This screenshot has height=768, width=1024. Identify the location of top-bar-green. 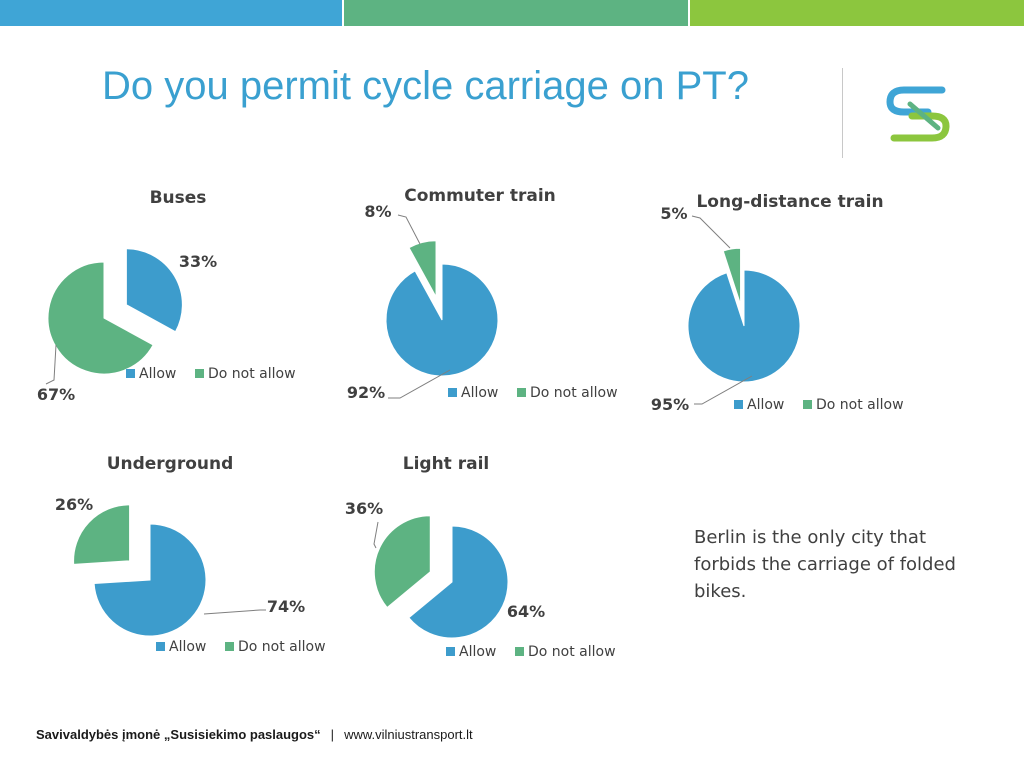
(343, 13).